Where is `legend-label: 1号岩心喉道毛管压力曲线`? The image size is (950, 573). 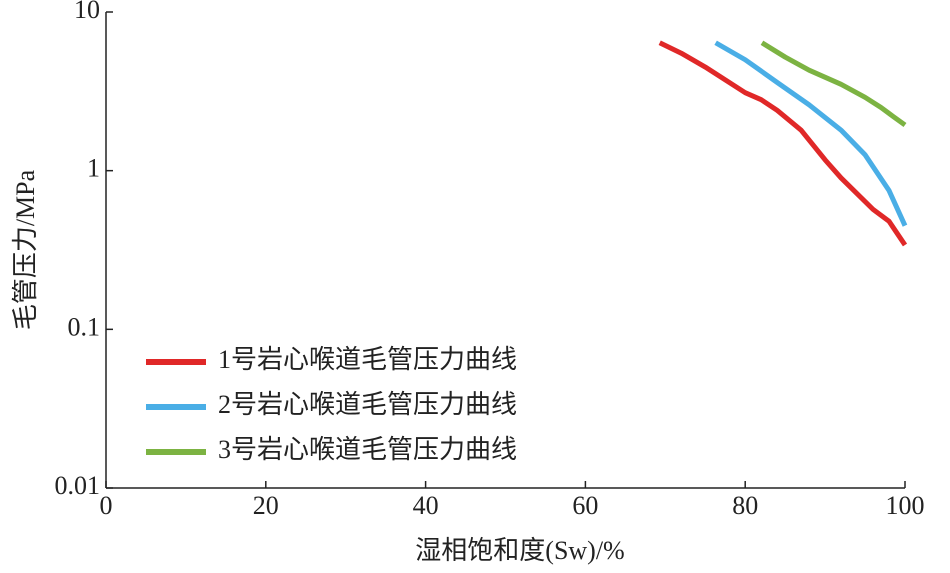
legend-label: 1号岩心喉道毛管压力曲线 is located at coordinates (367, 359).